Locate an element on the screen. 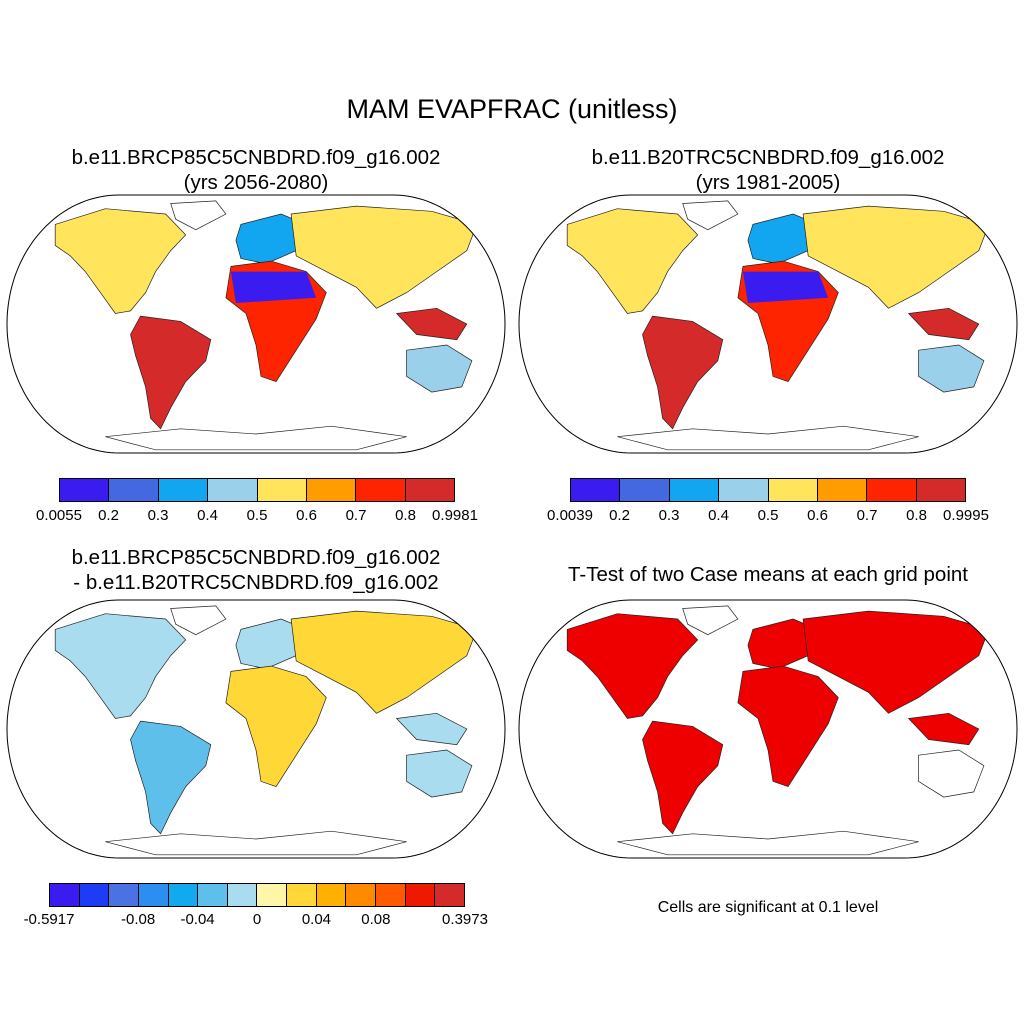 This screenshot has height=1024, width=1024. colorbar-tick-label: 0.9995 is located at coordinates (966, 515).